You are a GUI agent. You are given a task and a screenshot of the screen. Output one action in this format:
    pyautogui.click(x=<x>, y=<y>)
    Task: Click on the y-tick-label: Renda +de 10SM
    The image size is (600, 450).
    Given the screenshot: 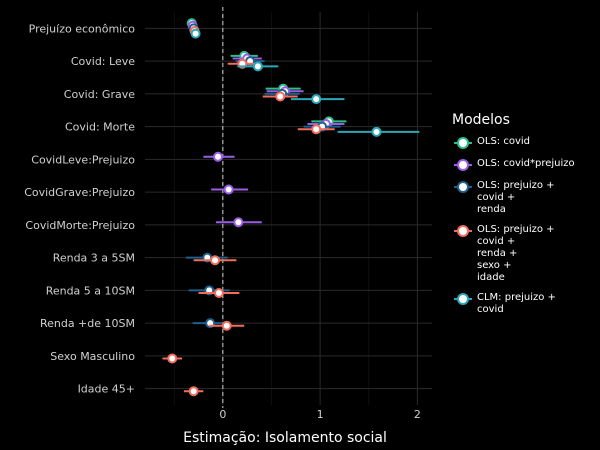 What is the action you would take?
    pyautogui.click(x=87, y=323)
    